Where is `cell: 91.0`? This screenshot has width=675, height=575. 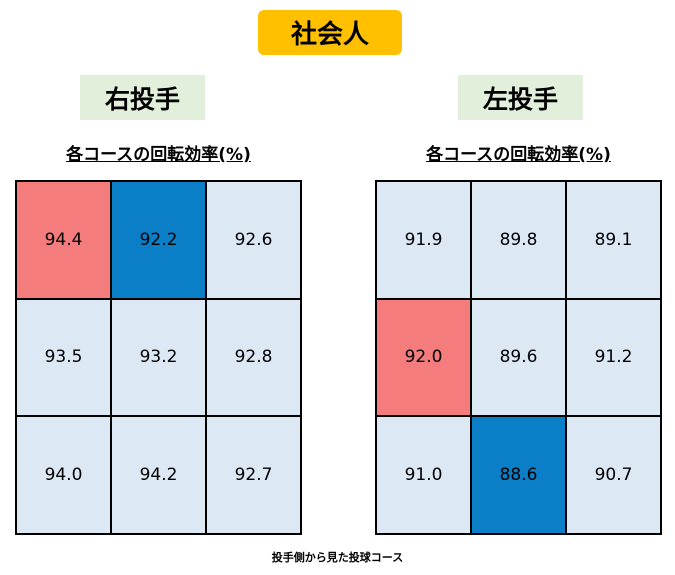 cell: 91.0 is located at coordinates (423, 475).